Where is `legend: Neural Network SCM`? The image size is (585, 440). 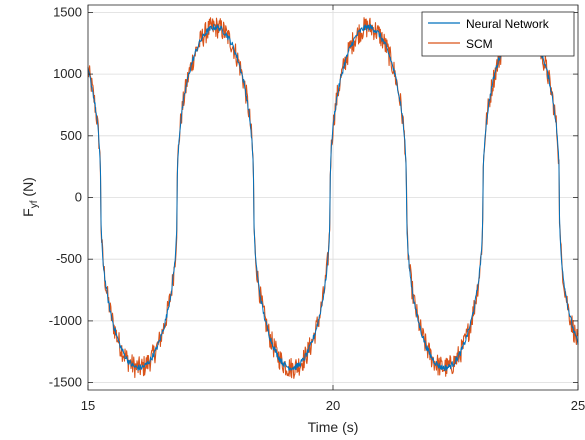 legend: Neural Network SCM is located at coordinates (498, 34).